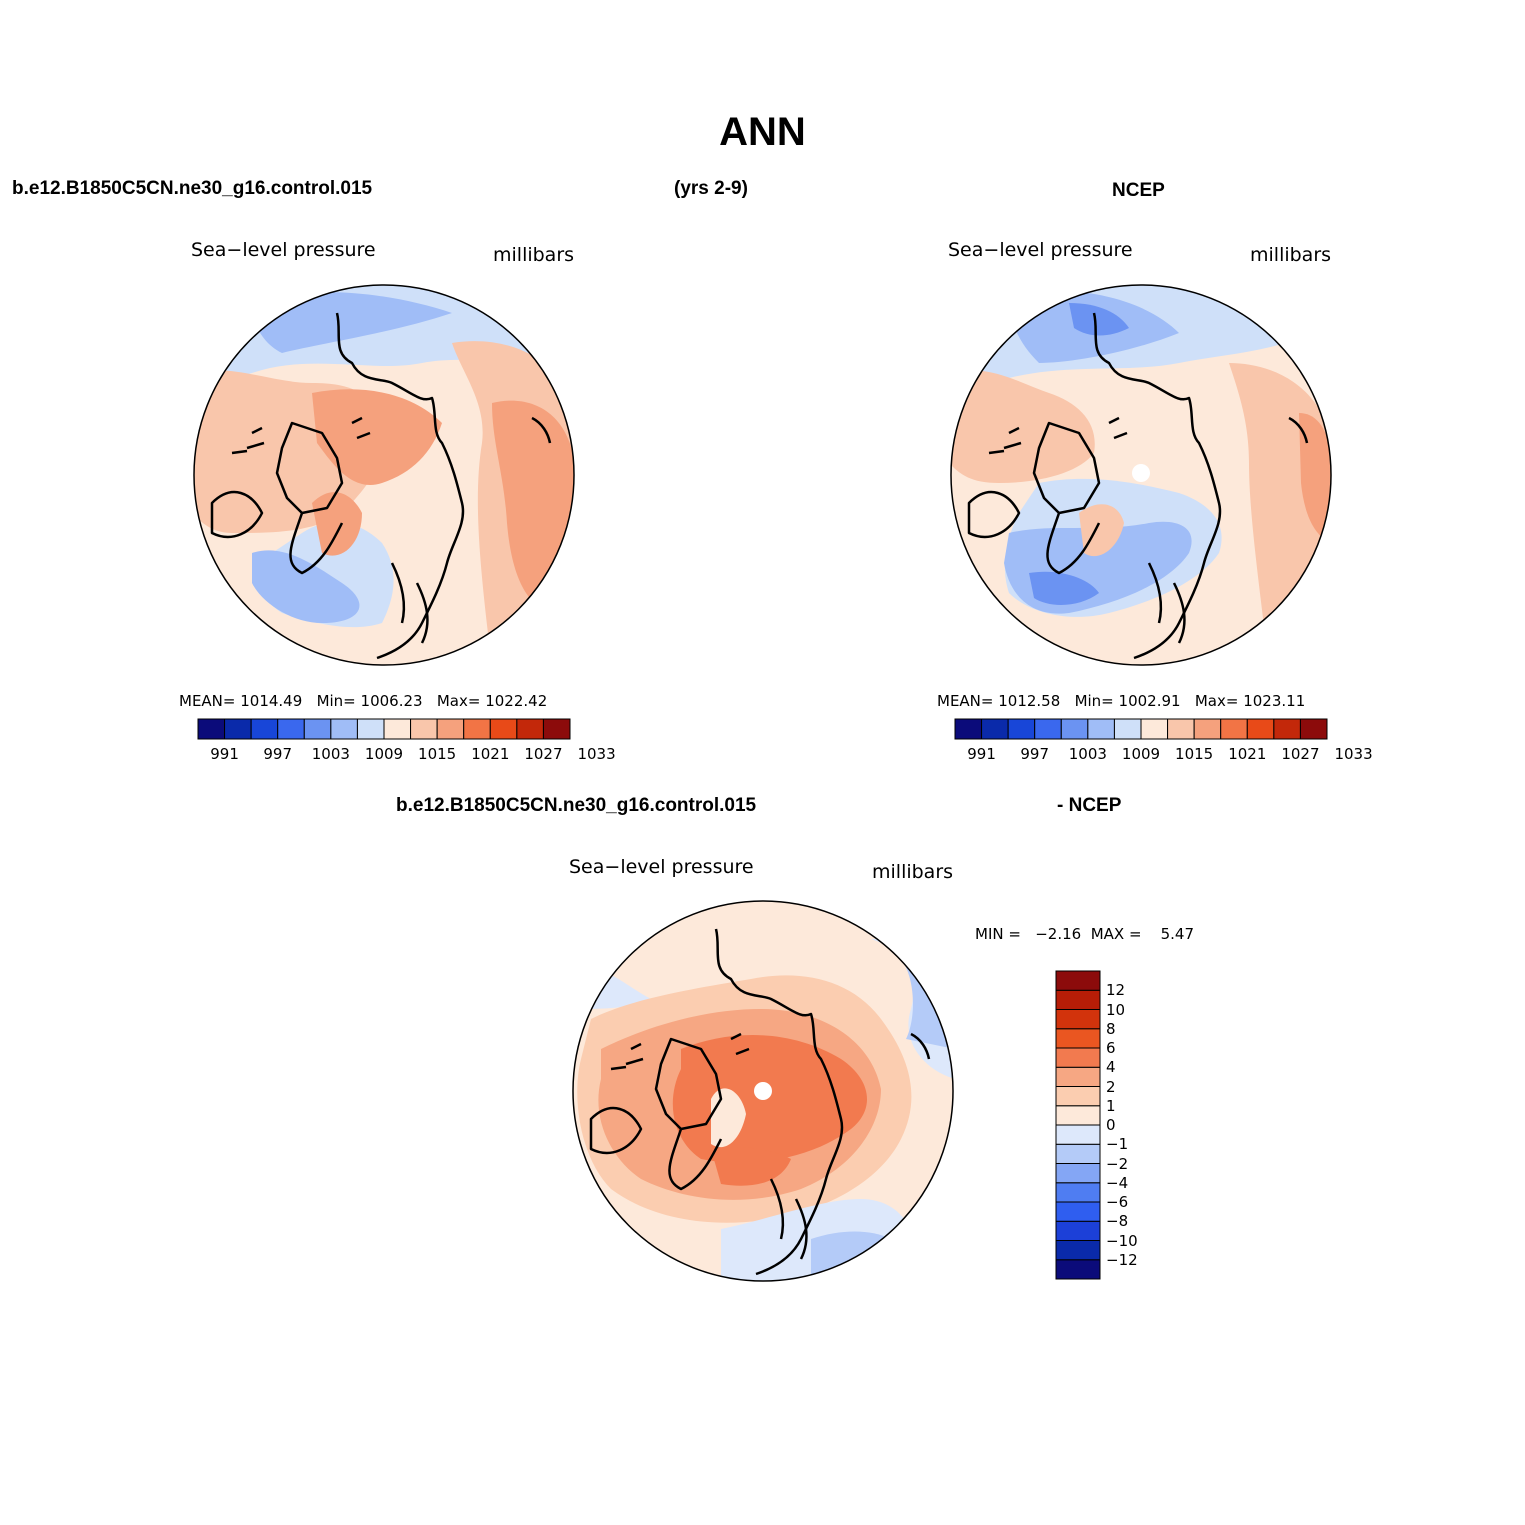  What do you see at coordinates (1300, 754) in the screenshot?
I see `obs-colorbar-tick-label: 1027` at bounding box center [1300, 754].